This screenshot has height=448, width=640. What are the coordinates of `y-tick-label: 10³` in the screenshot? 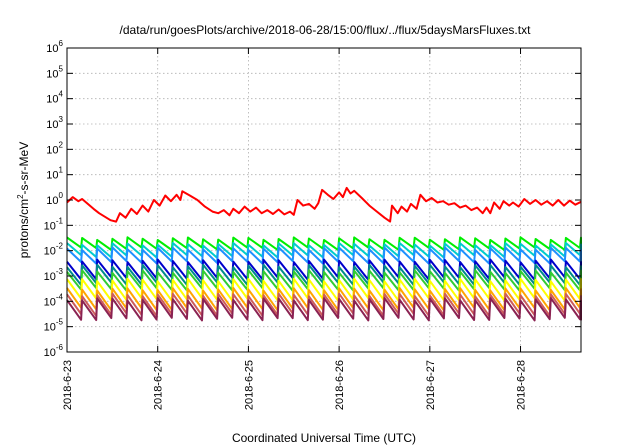 It's located at (54, 123).